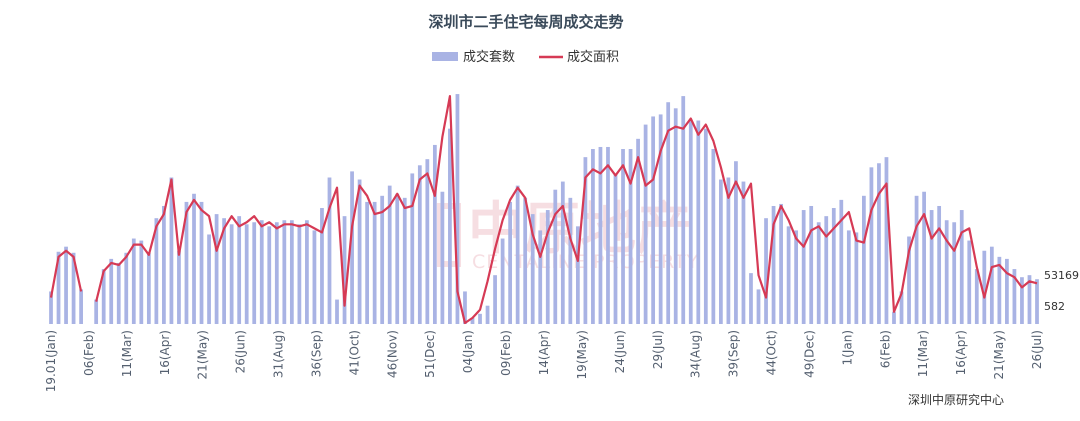 This screenshot has height=421, width=1080. I want to click on x-tick-label: 19(May), so click(582, 354).